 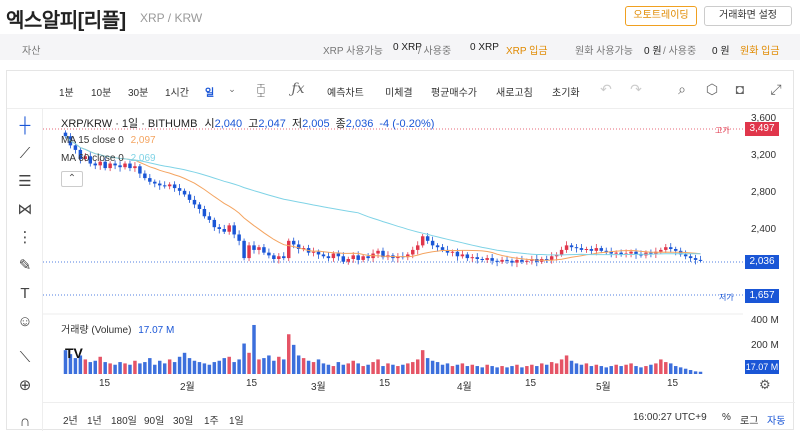 I want to click on krw-available-value: 0 원, so click(x=653, y=51).